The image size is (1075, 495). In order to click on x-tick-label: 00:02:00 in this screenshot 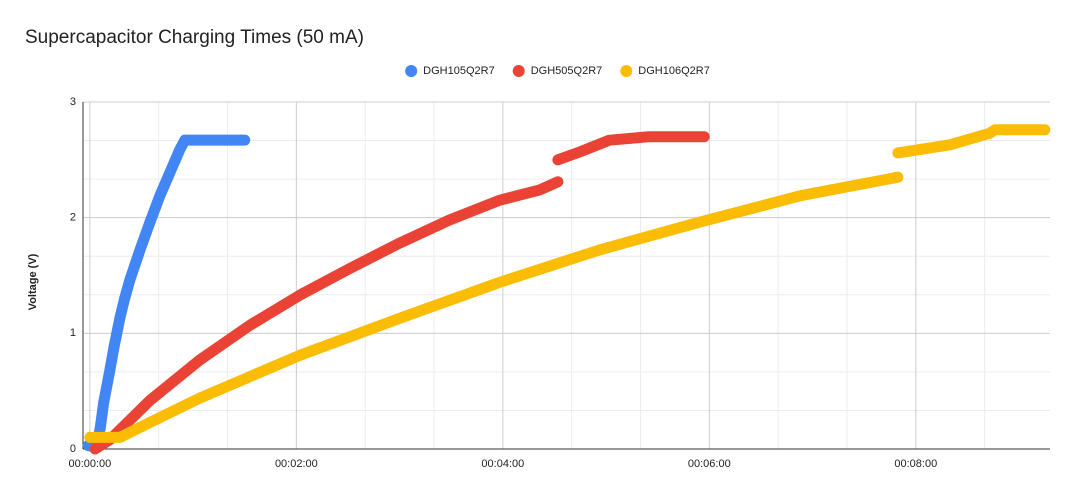, I will do `click(296, 464)`.